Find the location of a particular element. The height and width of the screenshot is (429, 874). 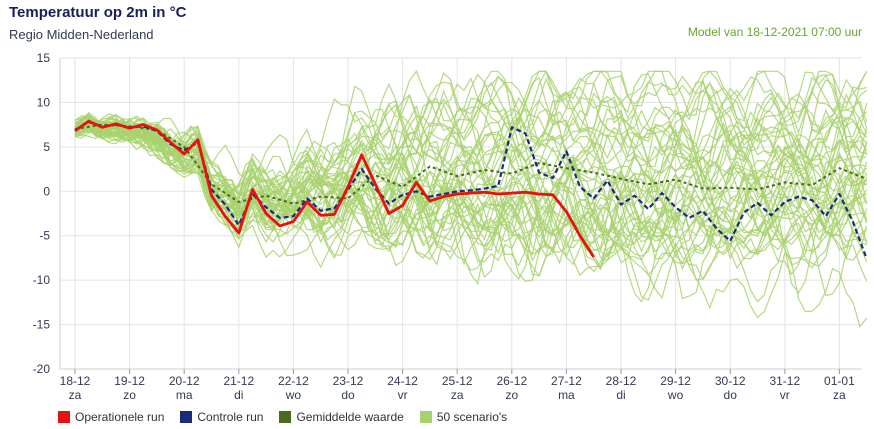

legend-item-mean: Gemiddelde waarde is located at coordinates (341, 417).